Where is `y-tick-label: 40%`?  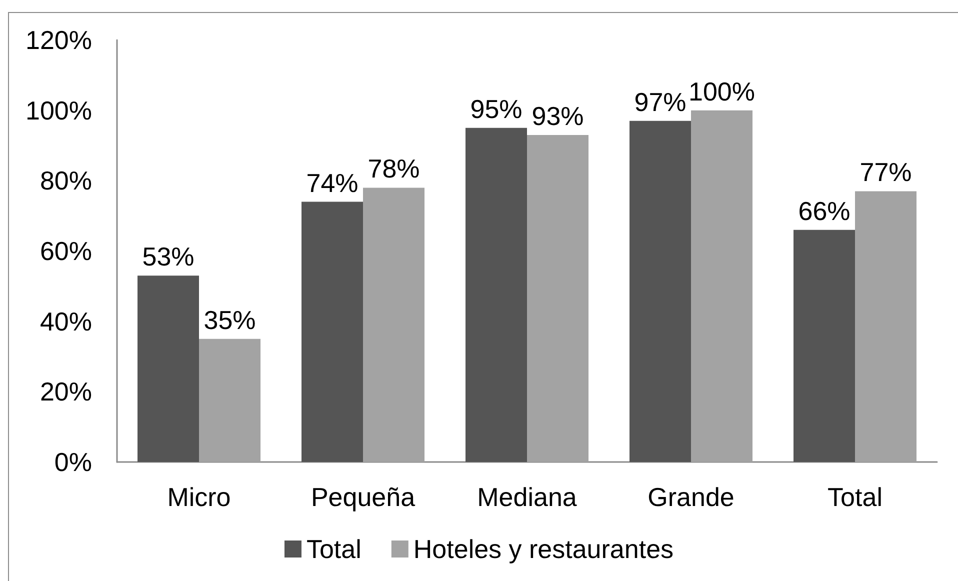
y-tick-label: 40% is located at coordinates (66, 321).